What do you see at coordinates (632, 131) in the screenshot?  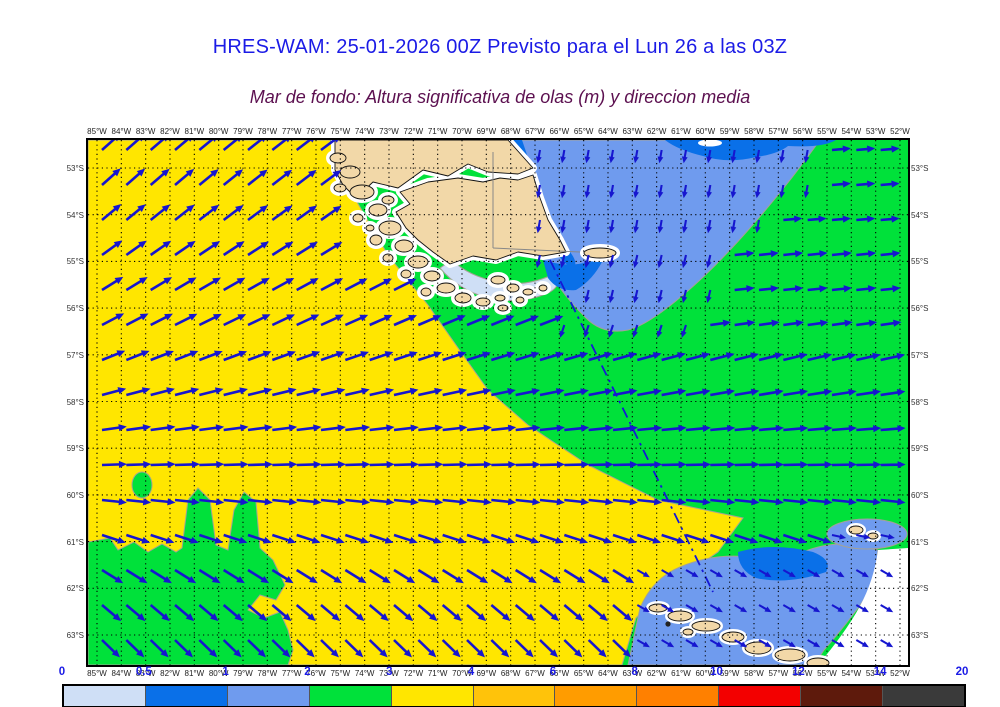 I see `lon-label: 63°W` at bounding box center [632, 131].